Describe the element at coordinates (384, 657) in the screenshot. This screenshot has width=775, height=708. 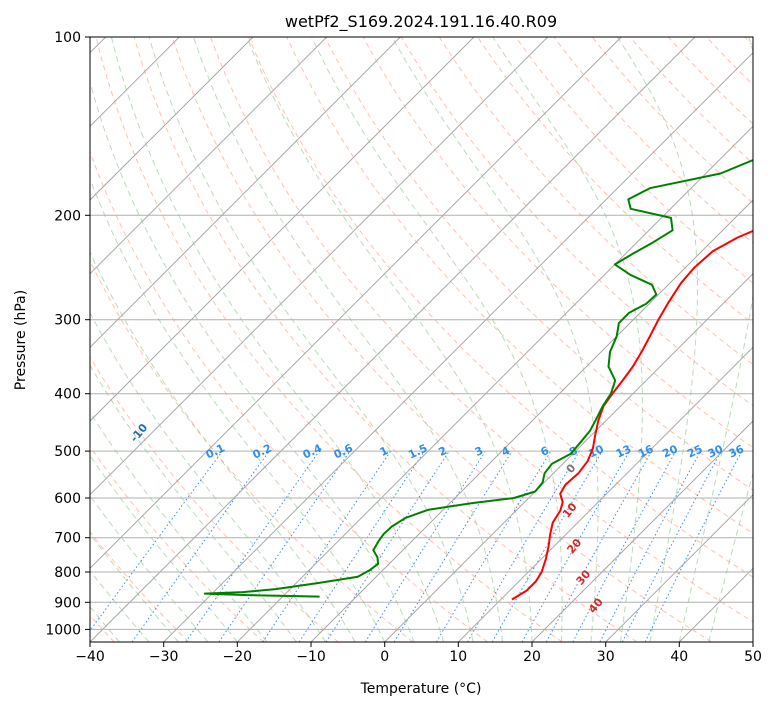
I see `x-tick-label: 0` at that location.